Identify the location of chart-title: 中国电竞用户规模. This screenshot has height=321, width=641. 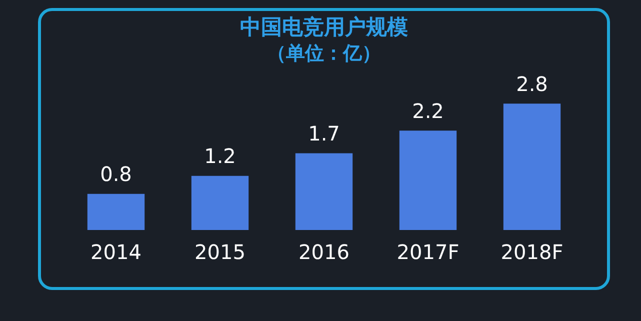
(324, 27).